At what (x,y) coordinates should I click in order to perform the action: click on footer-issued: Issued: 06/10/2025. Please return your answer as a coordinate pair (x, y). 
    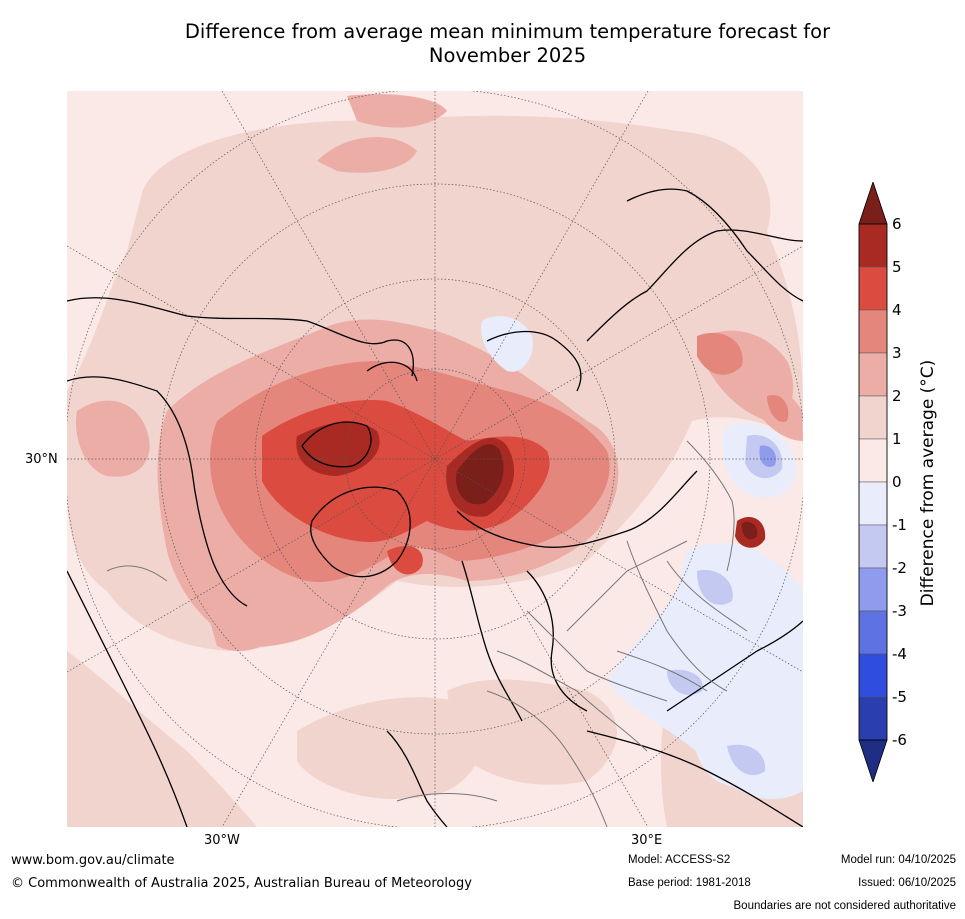
    Looking at the image, I should click on (907, 883).